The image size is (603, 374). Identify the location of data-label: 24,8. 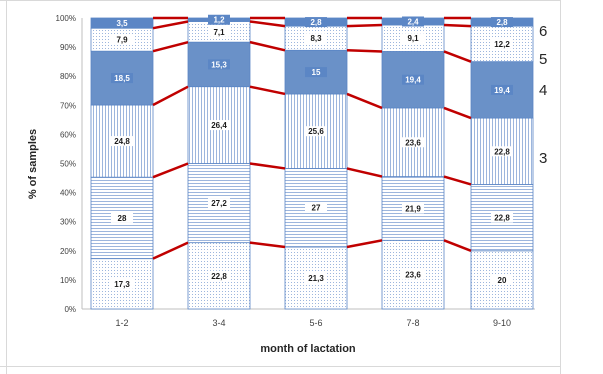
(122, 141).